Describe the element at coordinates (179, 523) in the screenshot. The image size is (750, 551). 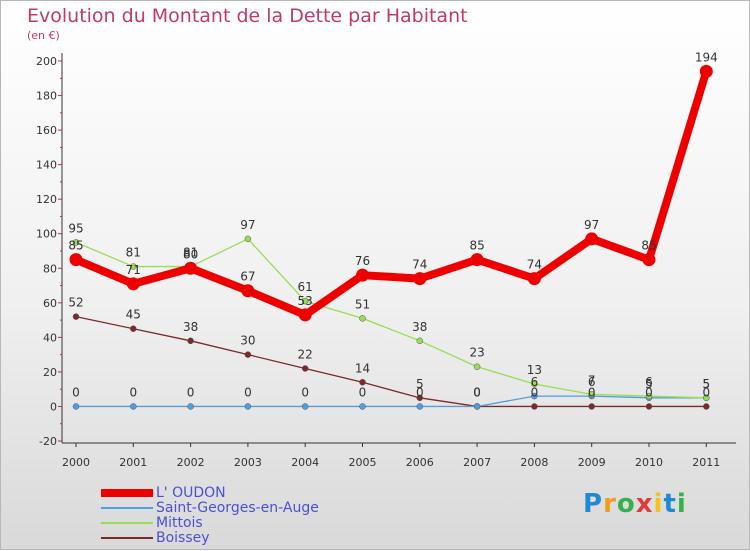
I see `legend-label-mittois: Mittois` at that location.